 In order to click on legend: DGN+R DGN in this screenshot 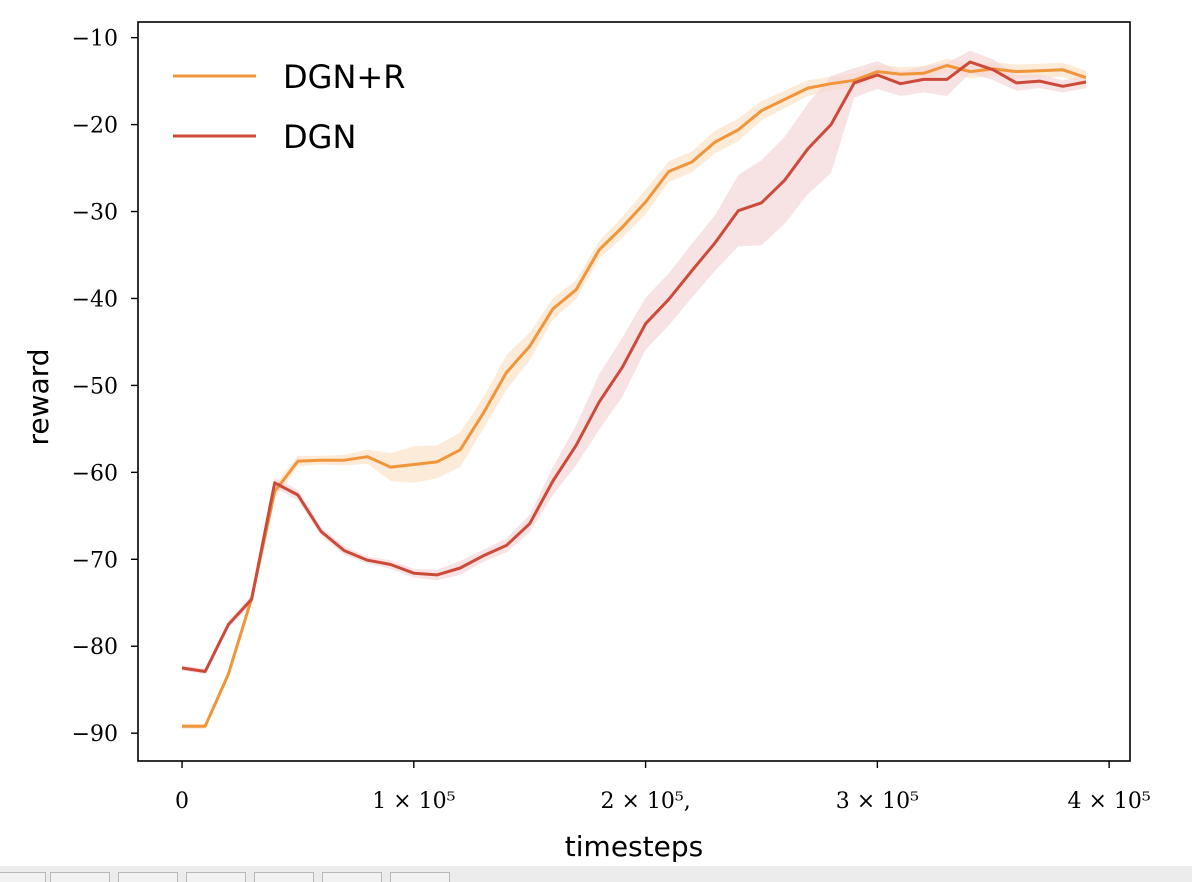, I will do `click(289, 107)`.